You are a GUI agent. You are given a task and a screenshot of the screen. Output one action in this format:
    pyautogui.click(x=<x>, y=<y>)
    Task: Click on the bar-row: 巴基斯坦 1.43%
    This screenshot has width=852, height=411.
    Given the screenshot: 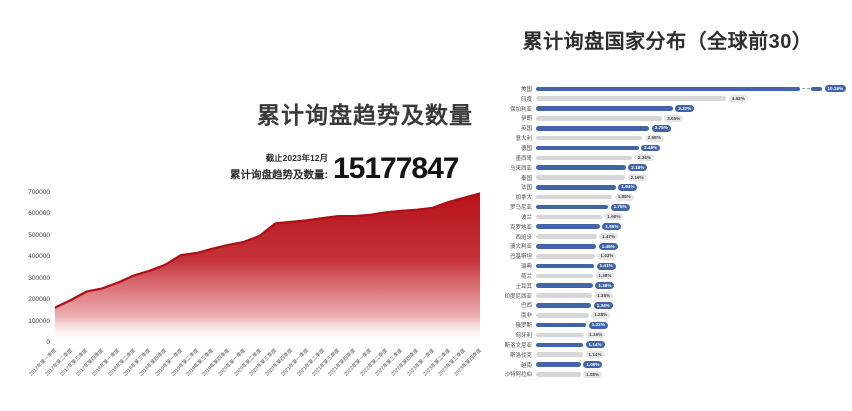 What is the action you would take?
    pyautogui.click(x=670, y=256)
    